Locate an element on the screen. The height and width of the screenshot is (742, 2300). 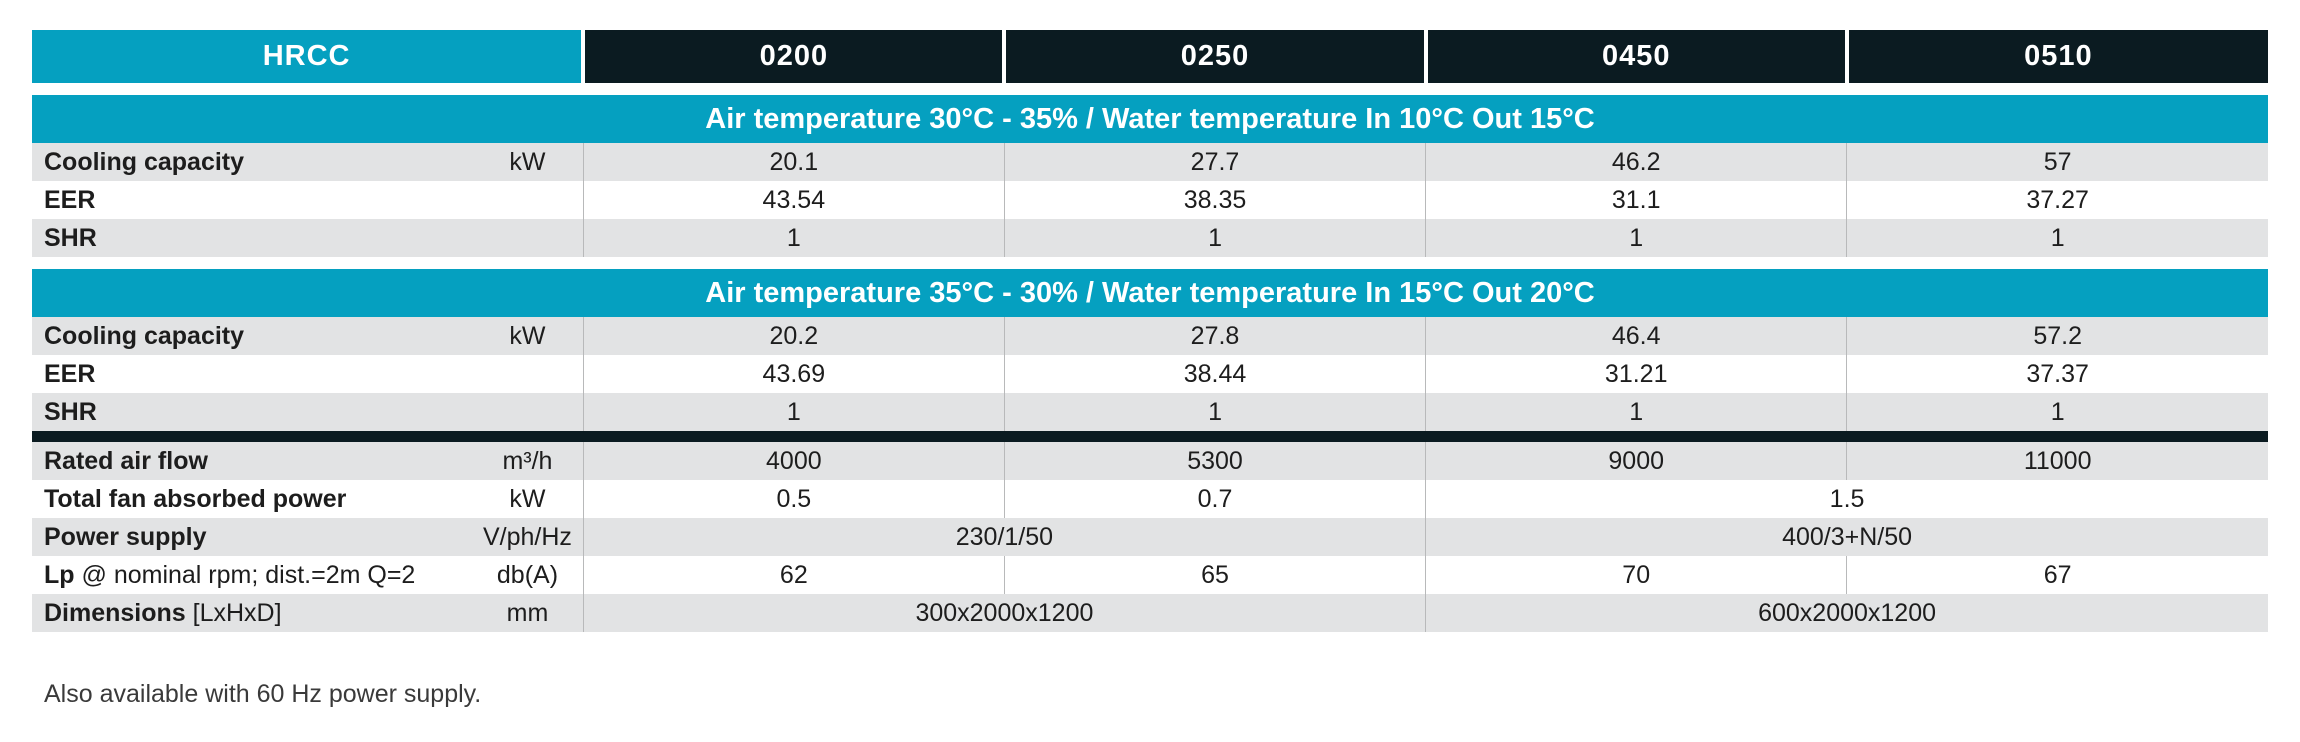
row-label: Rated air flow is located at coordinates (252, 461).